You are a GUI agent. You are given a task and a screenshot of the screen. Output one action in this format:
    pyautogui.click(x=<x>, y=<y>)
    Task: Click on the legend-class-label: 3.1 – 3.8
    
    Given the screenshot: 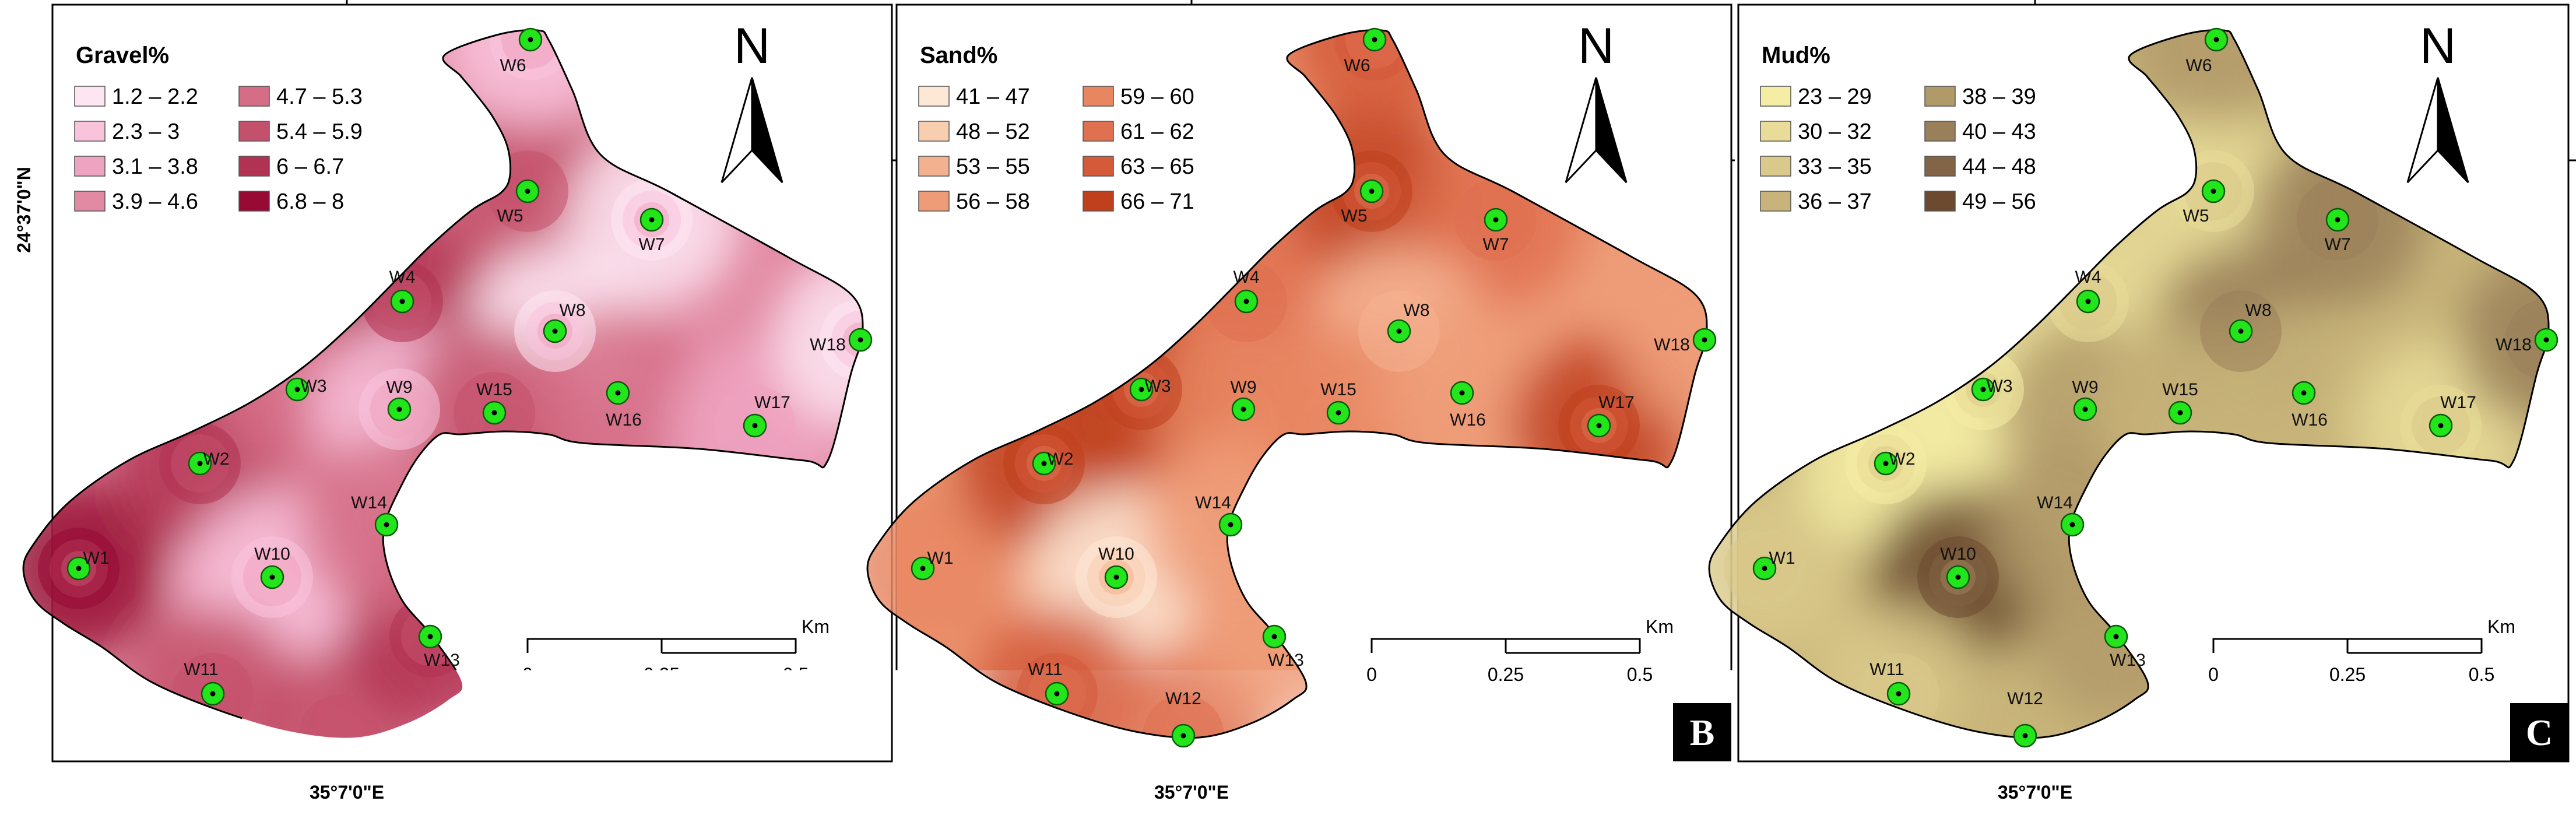 What is the action you would take?
    pyautogui.click(x=155, y=167)
    